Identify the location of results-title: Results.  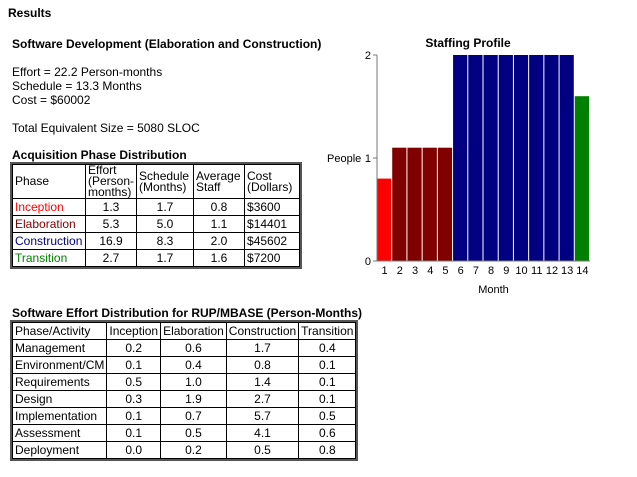
(30, 13).